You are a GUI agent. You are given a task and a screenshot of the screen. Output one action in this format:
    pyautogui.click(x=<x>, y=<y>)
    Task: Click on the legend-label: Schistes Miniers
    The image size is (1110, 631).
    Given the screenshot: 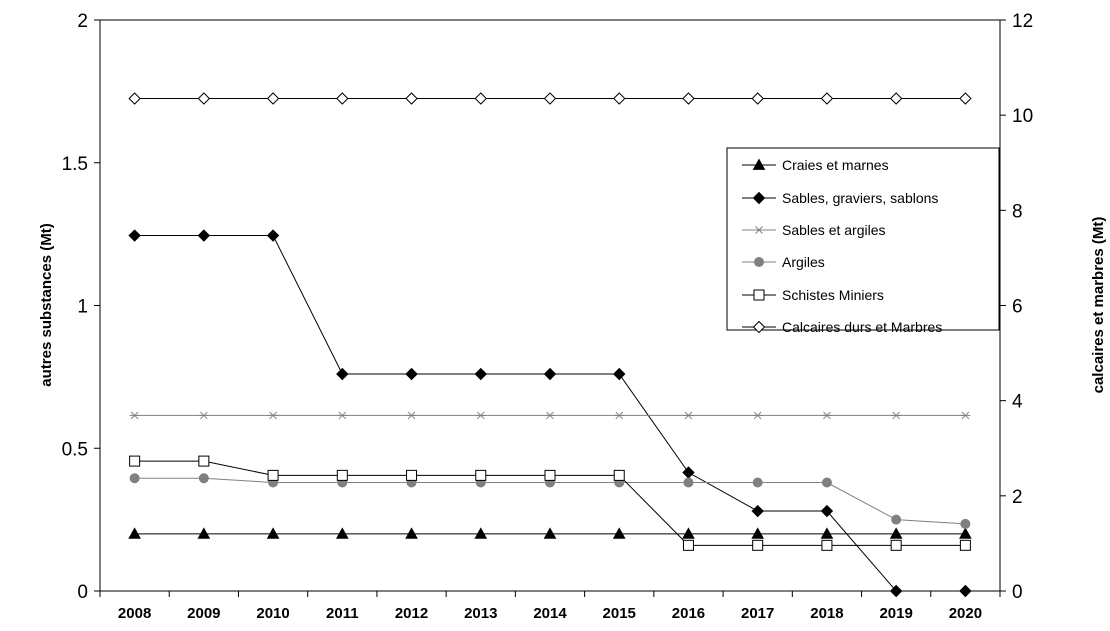 What is the action you would take?
    pyautogui.click(x=833, y=295)
    